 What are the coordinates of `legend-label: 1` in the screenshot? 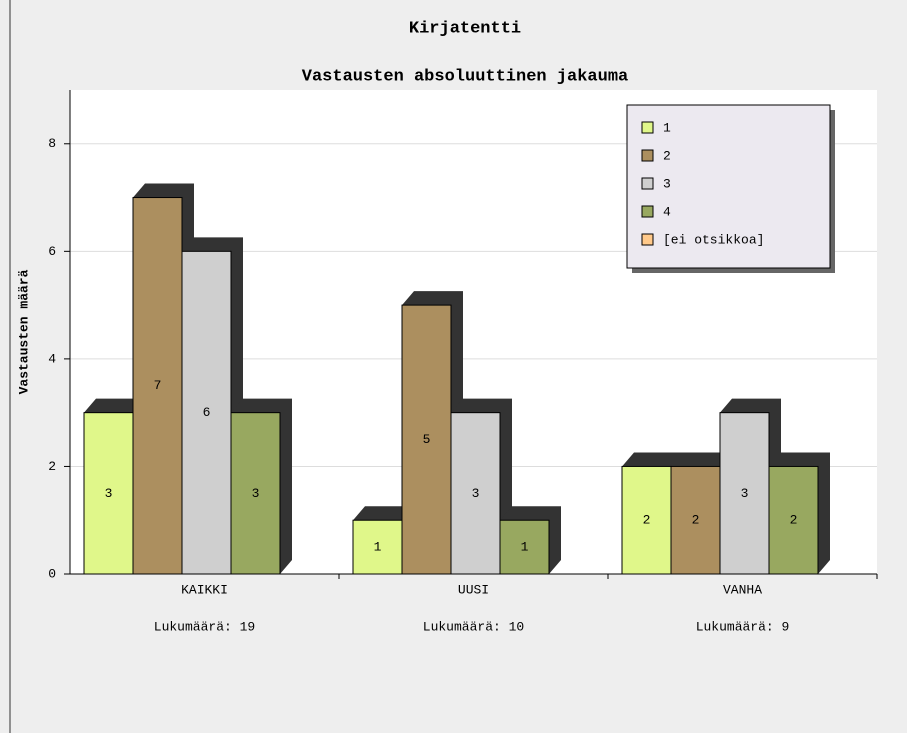 It's located at (667, 127).